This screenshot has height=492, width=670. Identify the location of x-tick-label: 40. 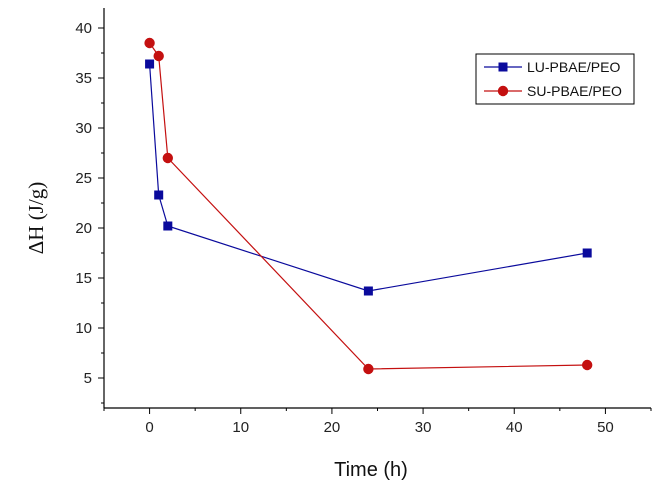
(514, 427).